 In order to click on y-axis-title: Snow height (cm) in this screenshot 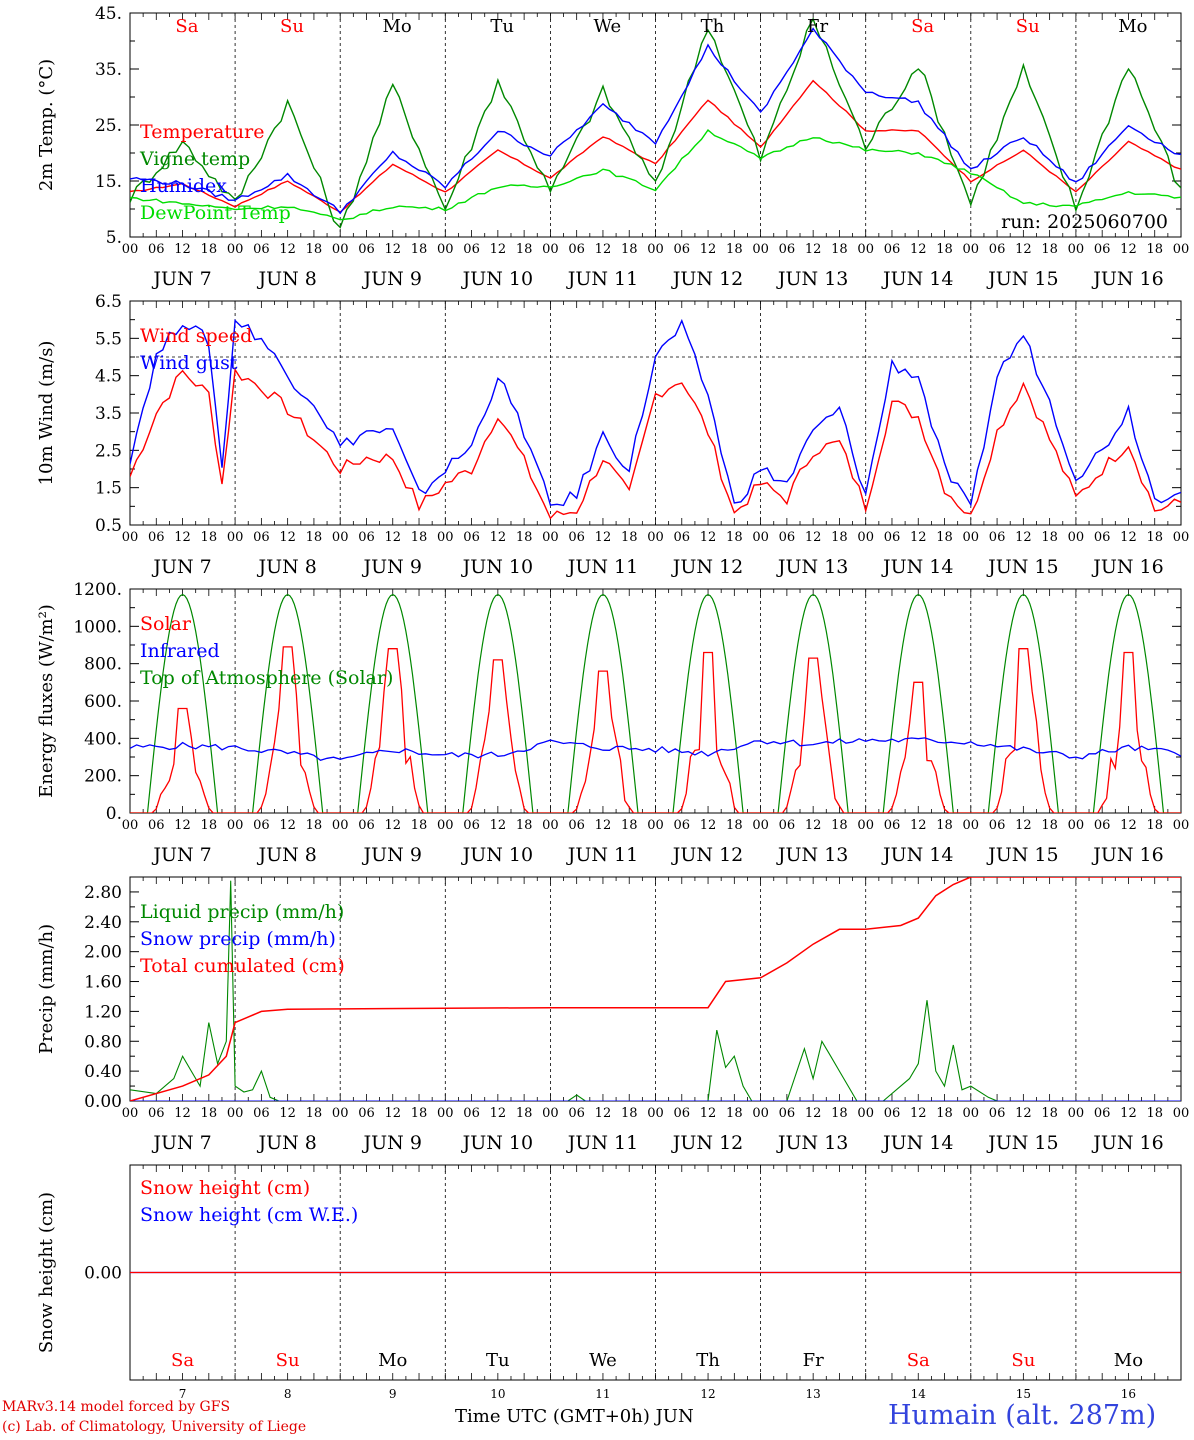, I will do `click(46, 1272)`.